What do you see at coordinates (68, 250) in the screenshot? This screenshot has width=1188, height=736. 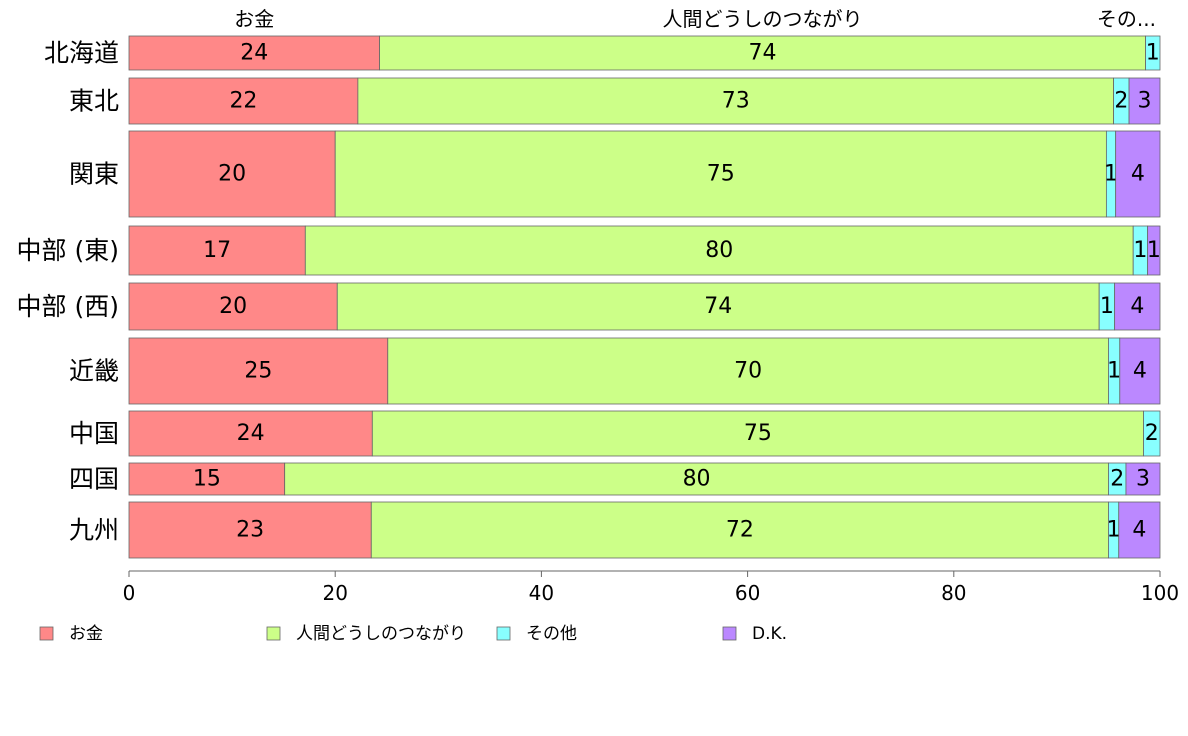 I see `category-label: 中部 (東)` at bounding box center [68, 250].